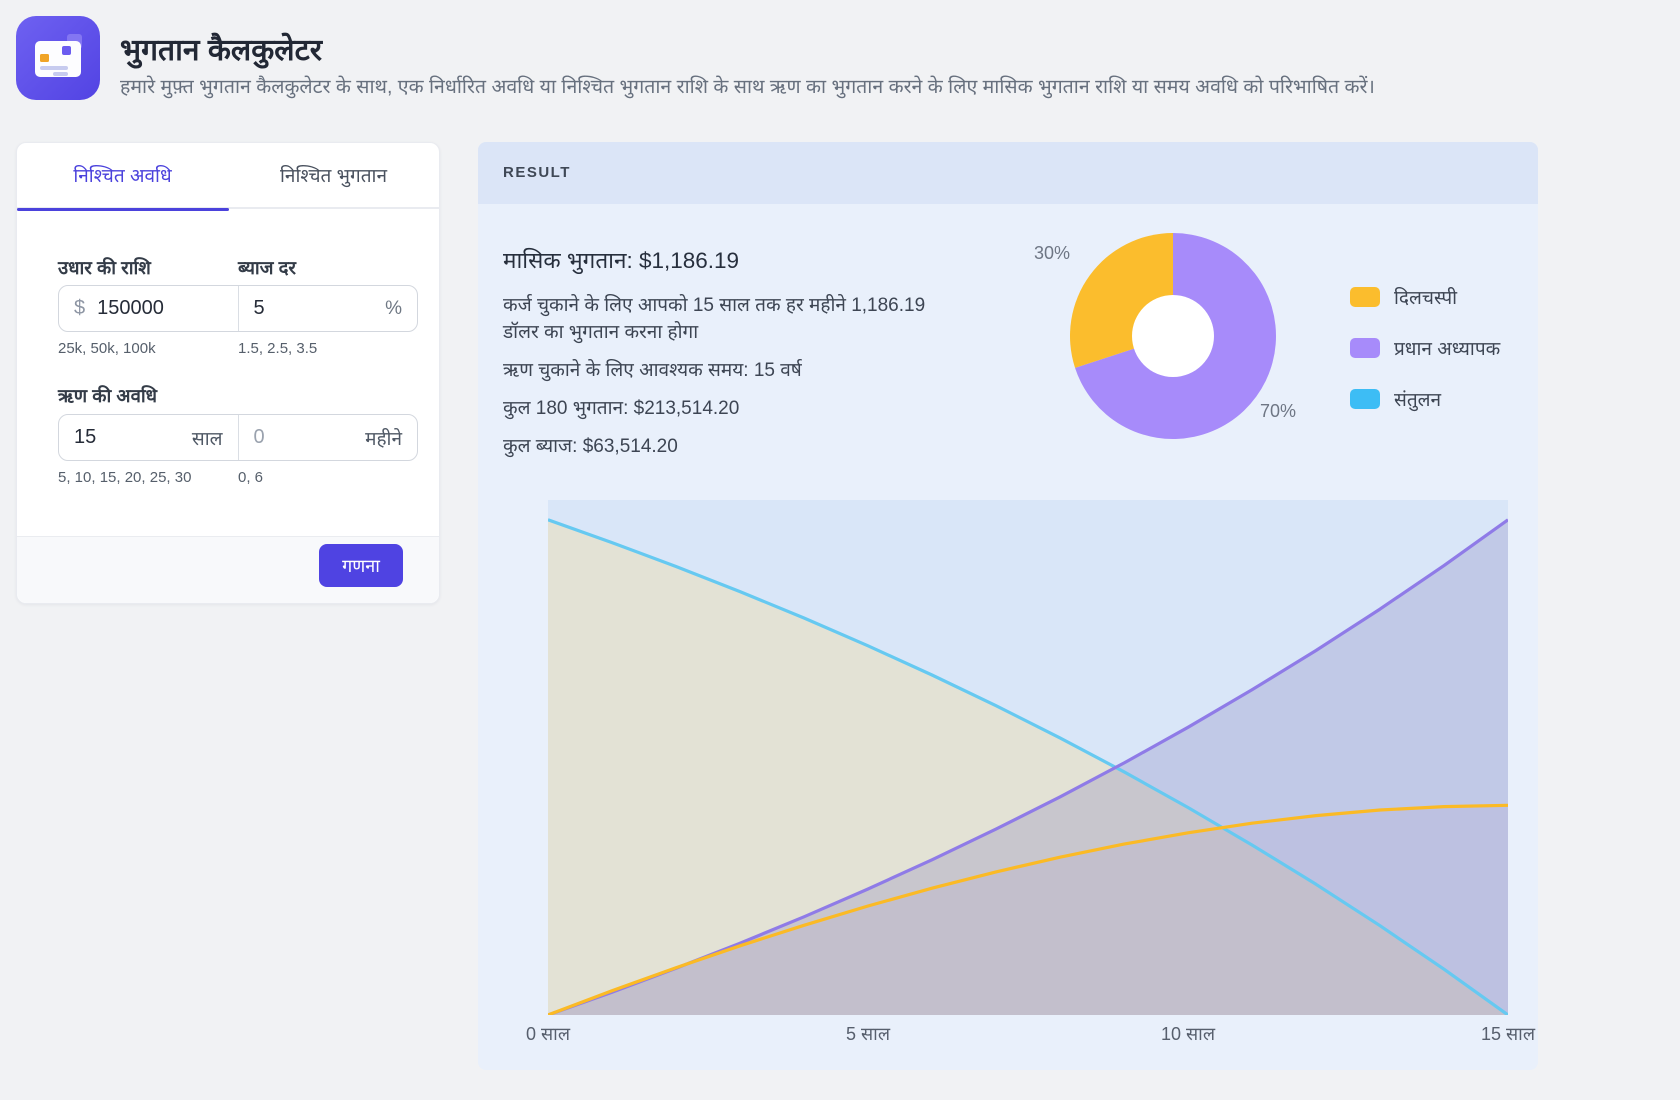 Image resolution: width=1680 pixels, height=1100 pixels. What do you see at coordinates (1278, 411) in the screenshot?
I see `donut-label-principal: 70%` at bounding box center [1278, 411].